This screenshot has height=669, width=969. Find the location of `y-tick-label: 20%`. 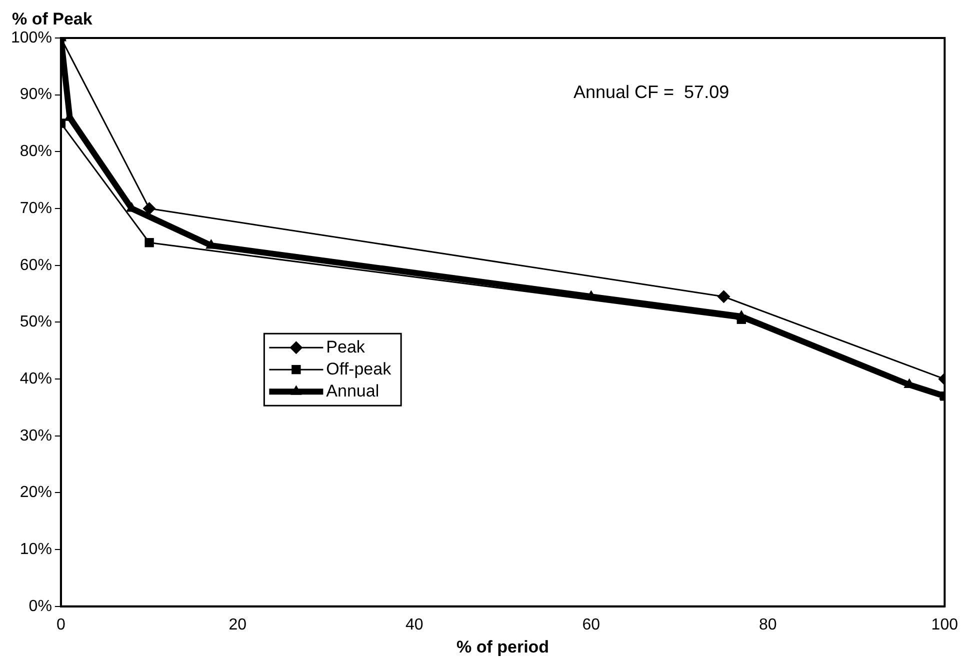

y-tick-label: 20% is located at coordinates (36, 493).